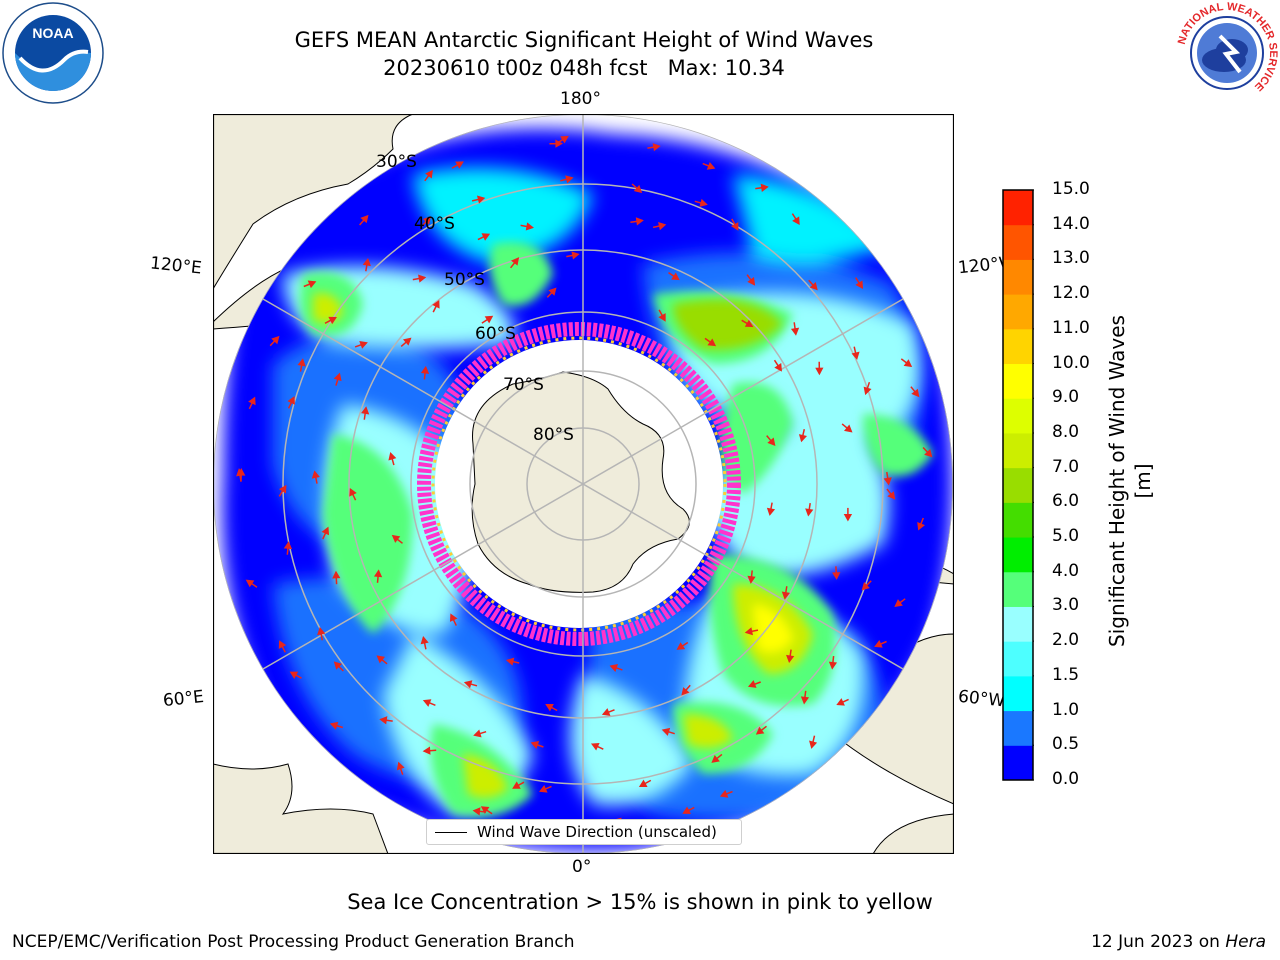  I want to click on colorbar-tick-label: 7.0, so click(1066, 466).